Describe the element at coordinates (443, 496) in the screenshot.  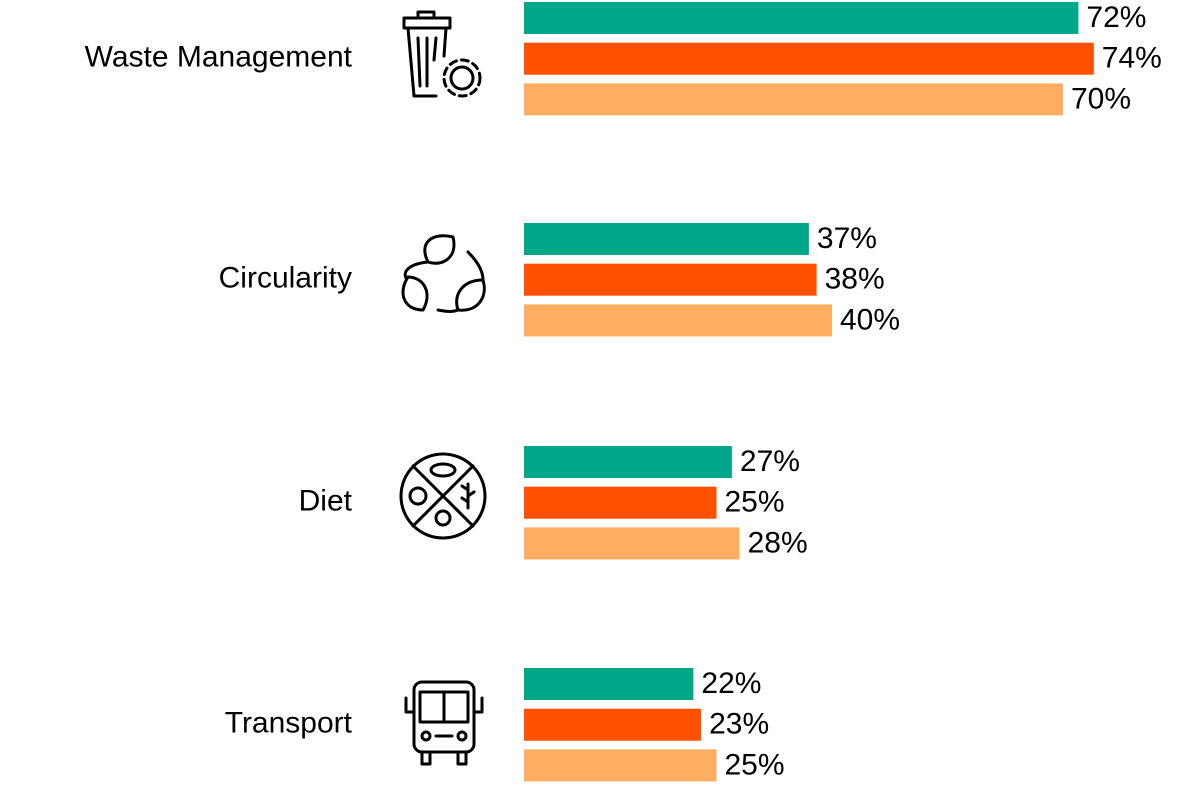
I see `diet-icon` at that location.